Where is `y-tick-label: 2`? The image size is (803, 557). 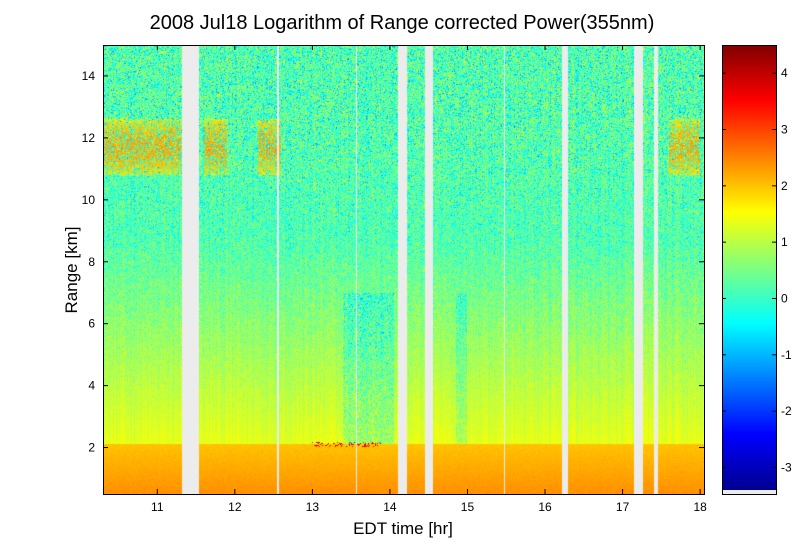 y-tick-label: 2 is located at coordinates (91, 448).